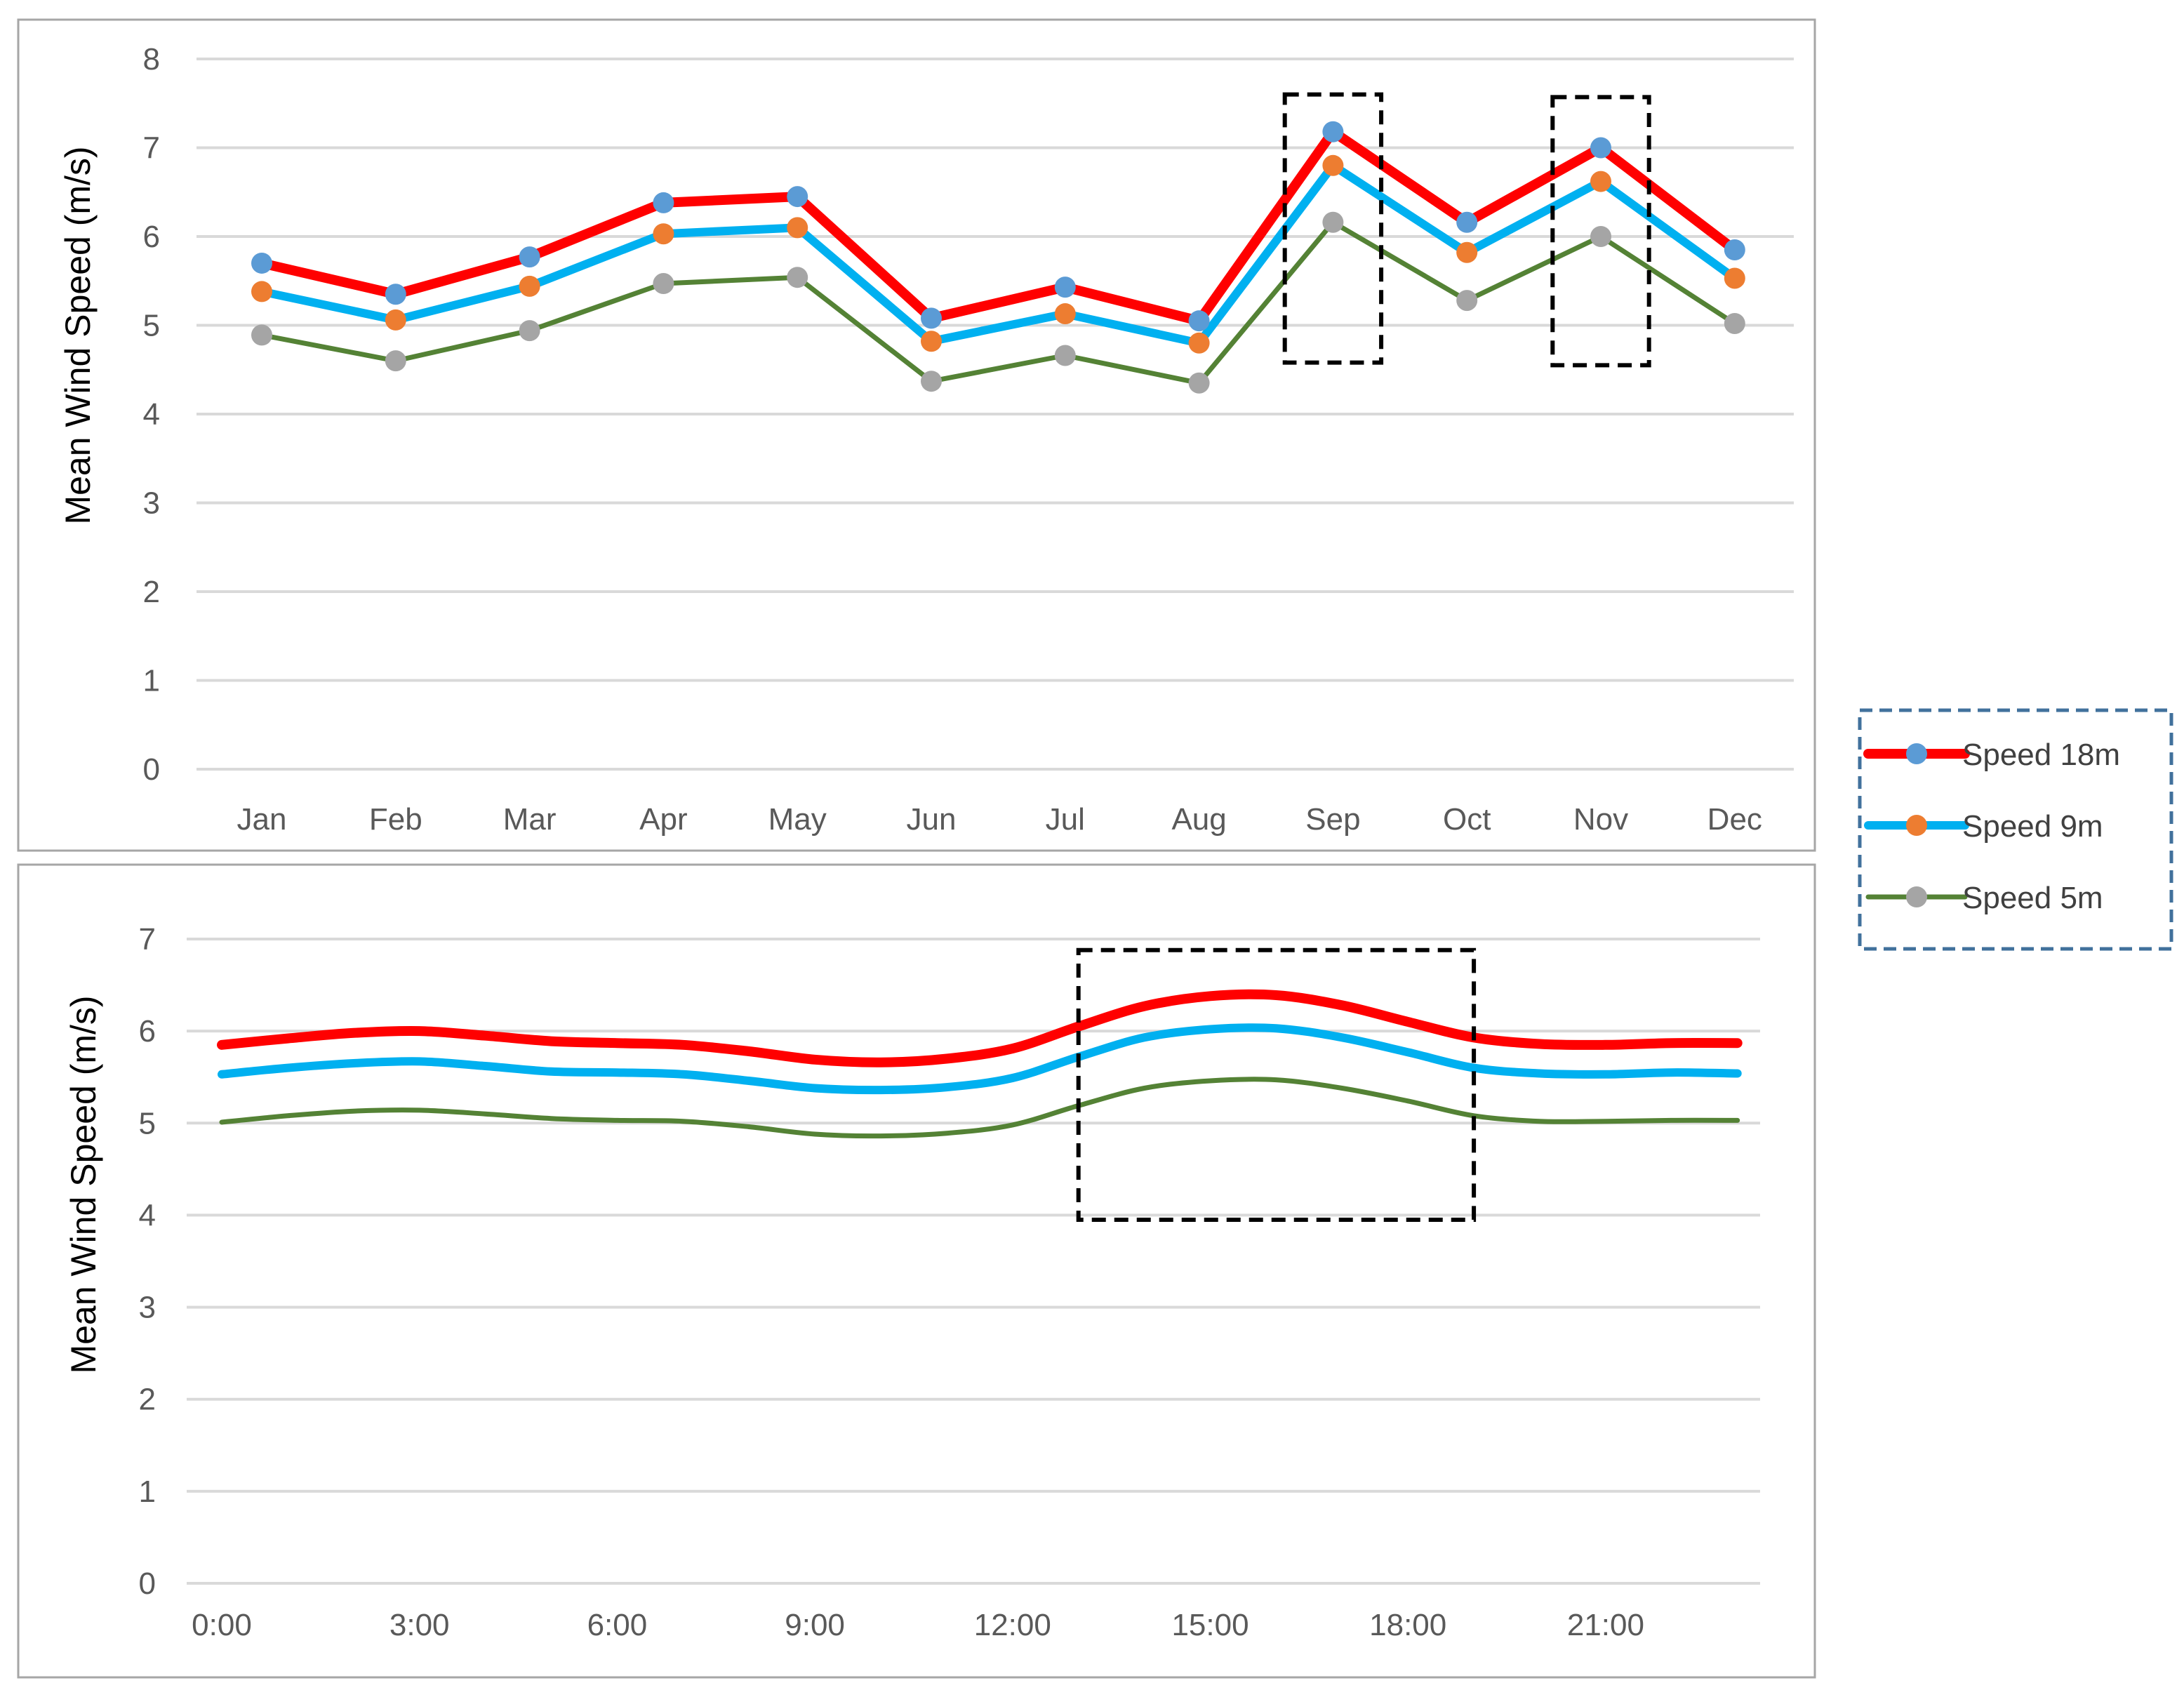 The height and width of the screenshot is (1697, 2184). Describe the element at coordinates (84, 1184) in the screenshot. I see `hourly-y-axis-title: Mean Wind Speed (m/s)` at that location.